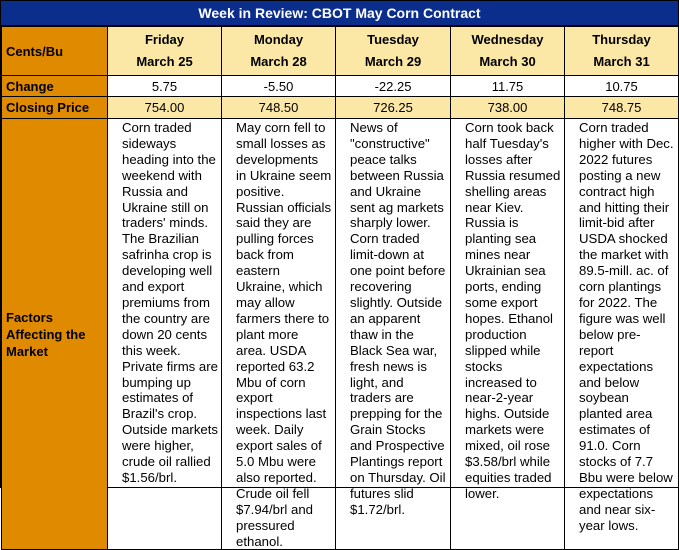 The image size is (679, 550). I want to click on cents-bu-label: Cents/Bu, so click(54, 51).